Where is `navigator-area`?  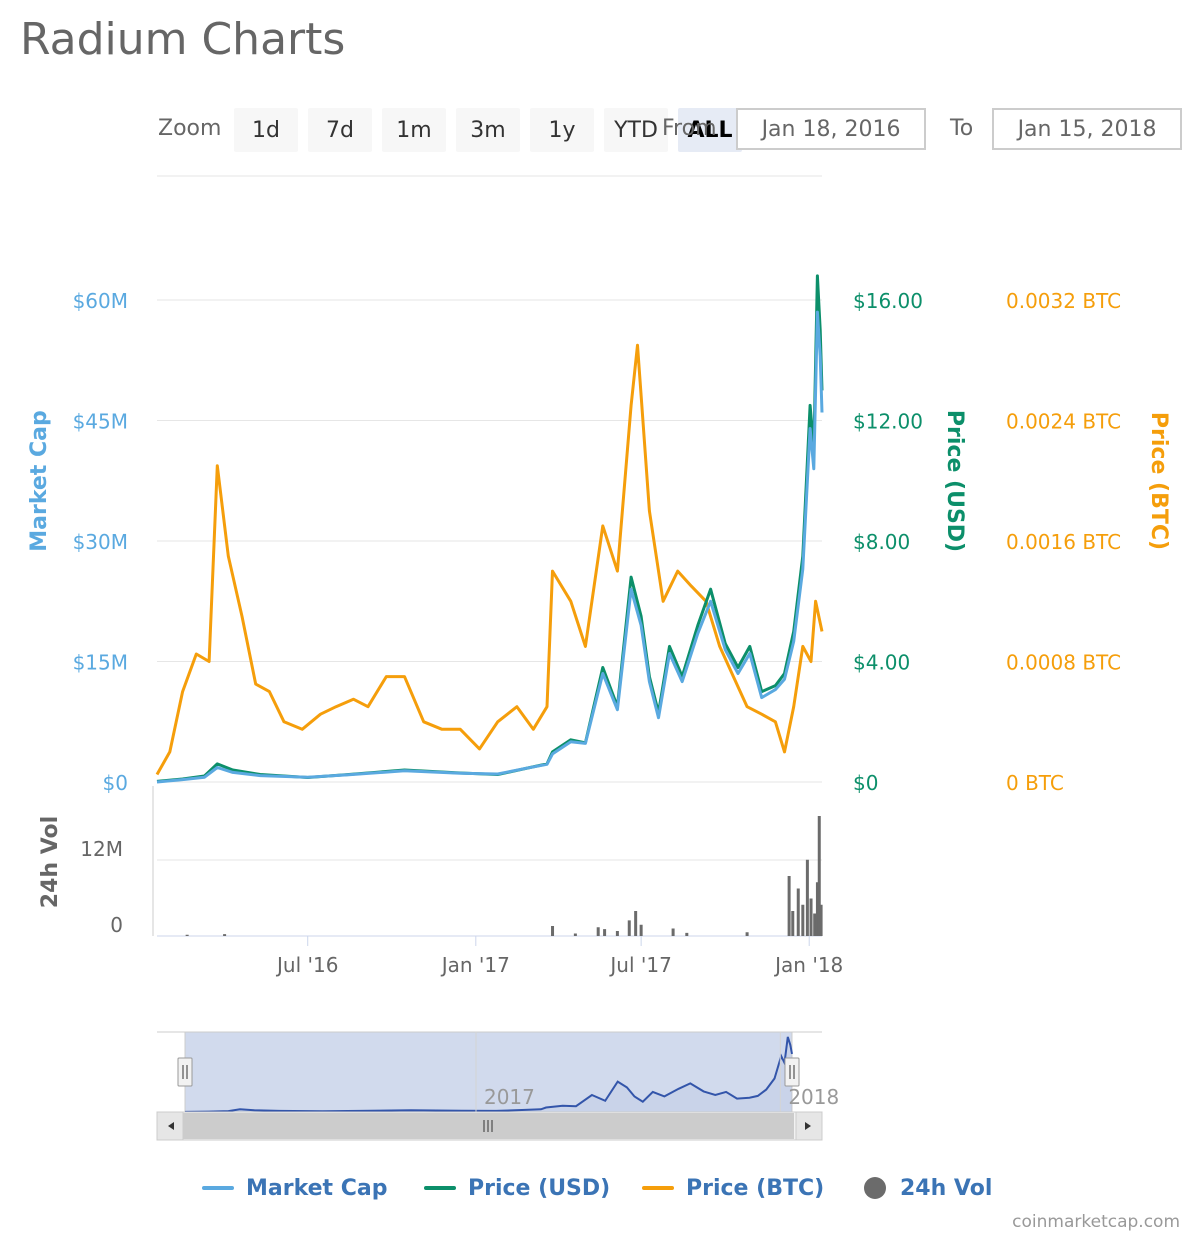 navigator-area is located at coordinates (488, 1074).